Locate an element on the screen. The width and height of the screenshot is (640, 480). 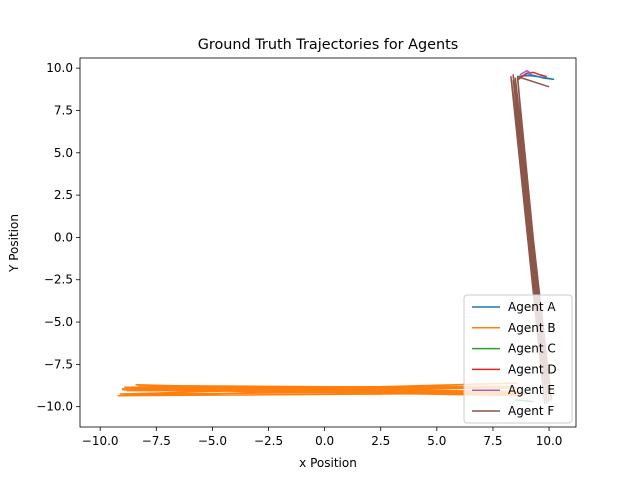
y-tick-label: 10.0 is located at coordinates (59, 68).